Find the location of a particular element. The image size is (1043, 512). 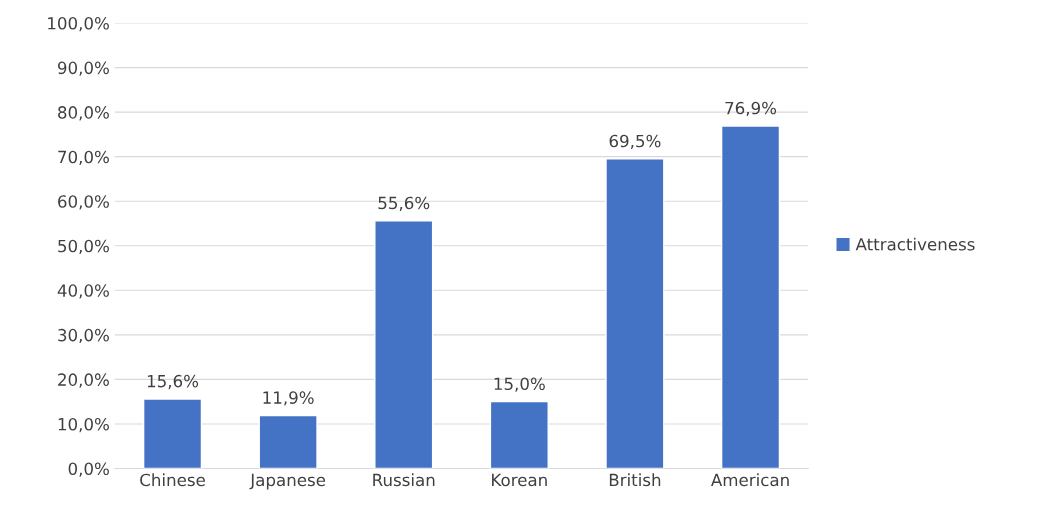

x-tick-label: Chinese is located at coordinates (172, 480).